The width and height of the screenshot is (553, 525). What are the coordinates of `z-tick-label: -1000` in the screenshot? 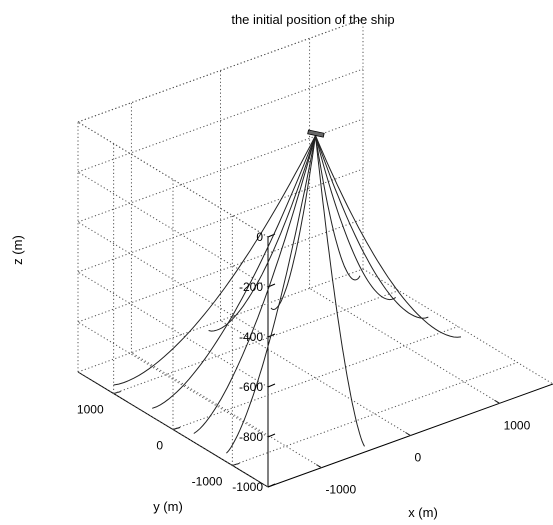 It's located at (247, 487).